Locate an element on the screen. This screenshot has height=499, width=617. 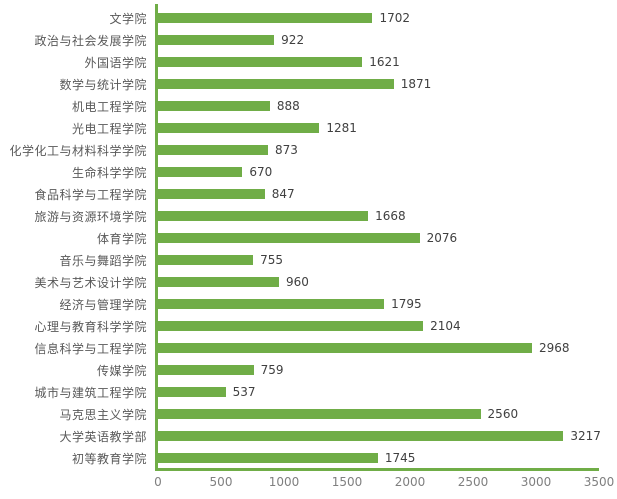
bar-row: 信息科学与工程学院 2968 is located at coordinates (308, 348).